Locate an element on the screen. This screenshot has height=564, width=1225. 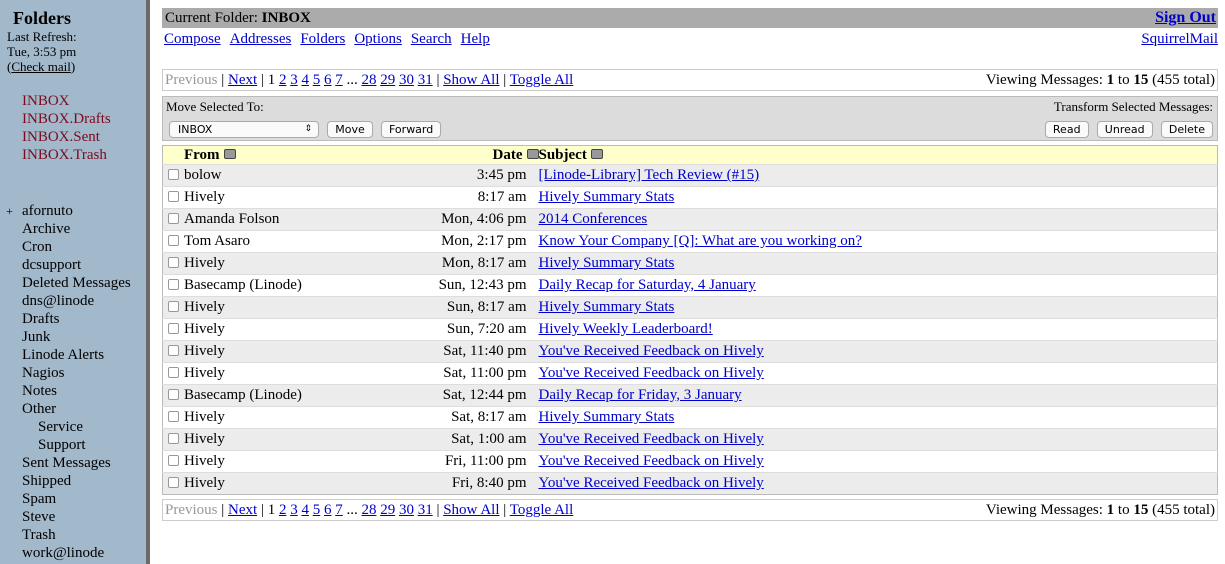
nav-link: Help is located at coordinates (475, 39).